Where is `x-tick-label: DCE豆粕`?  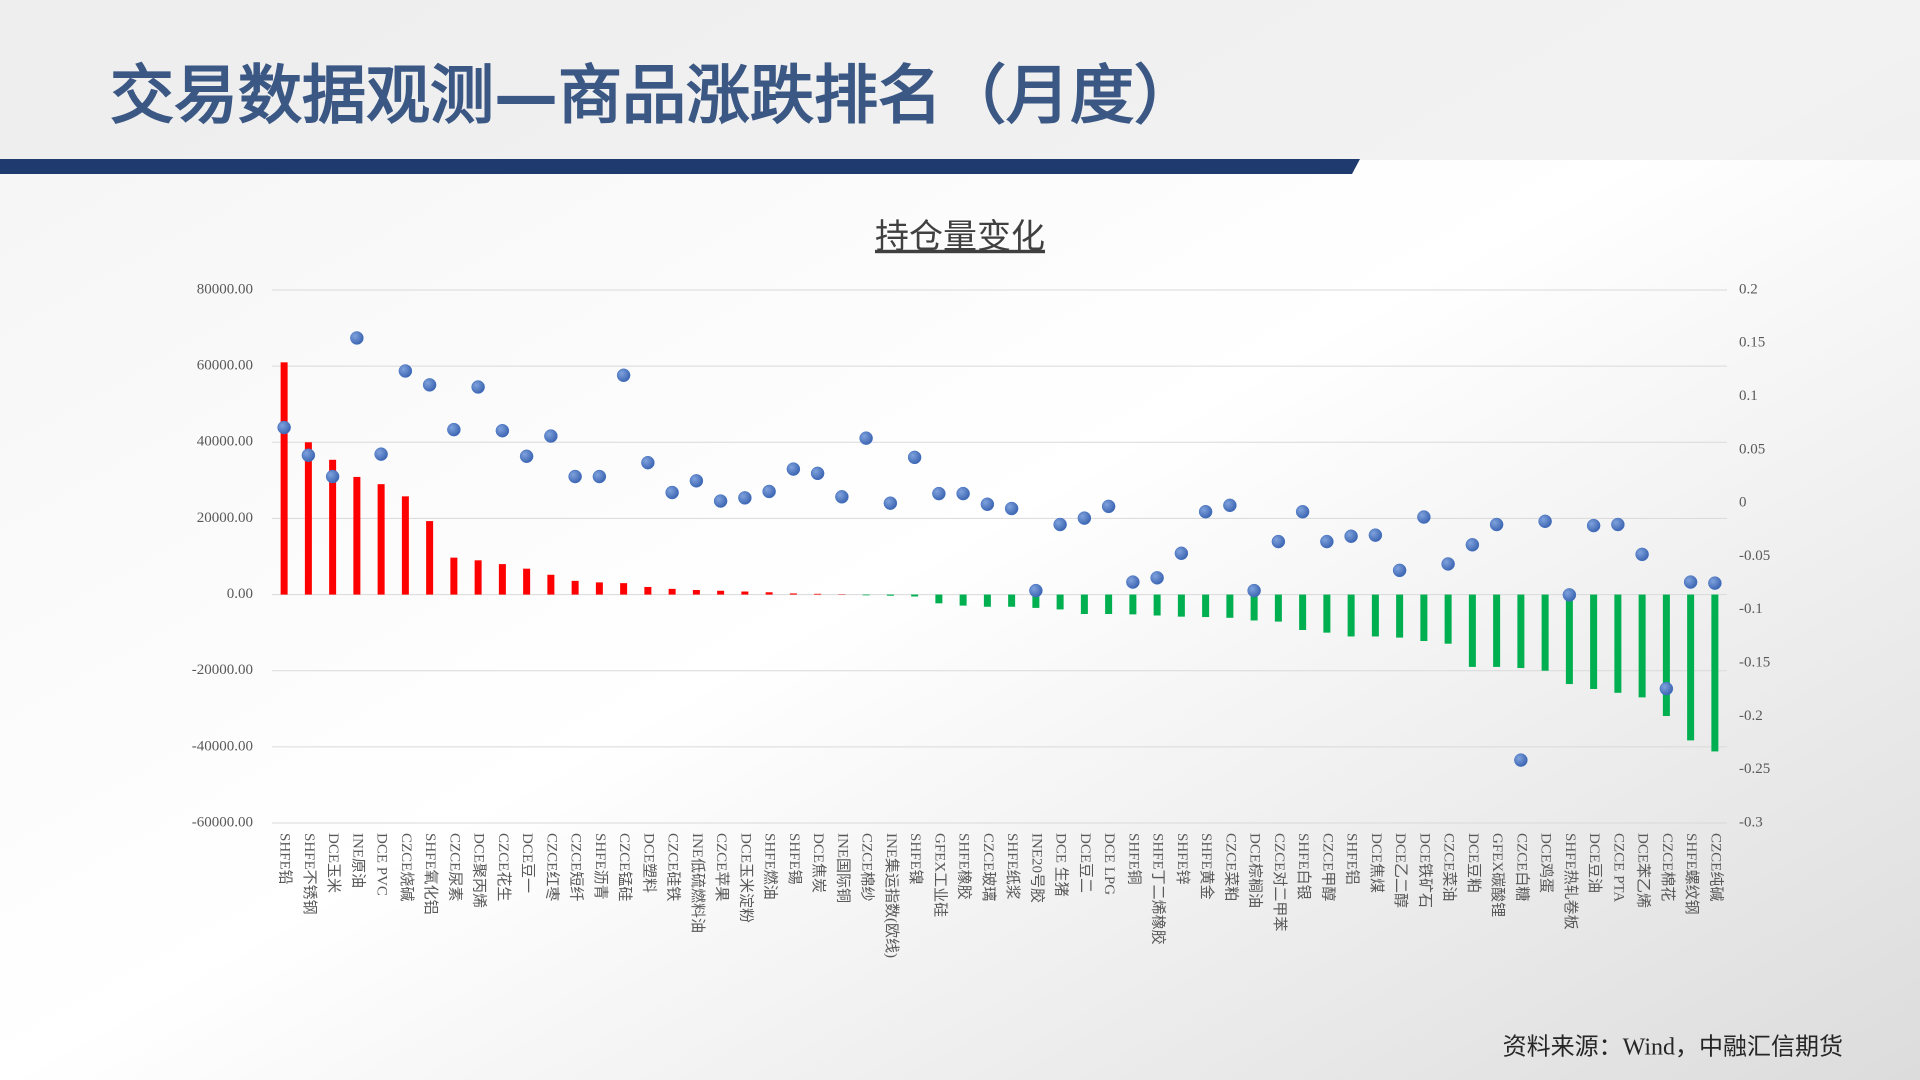
x-tick-label: DCE豆粕 is located at coordinates (1473, 863).